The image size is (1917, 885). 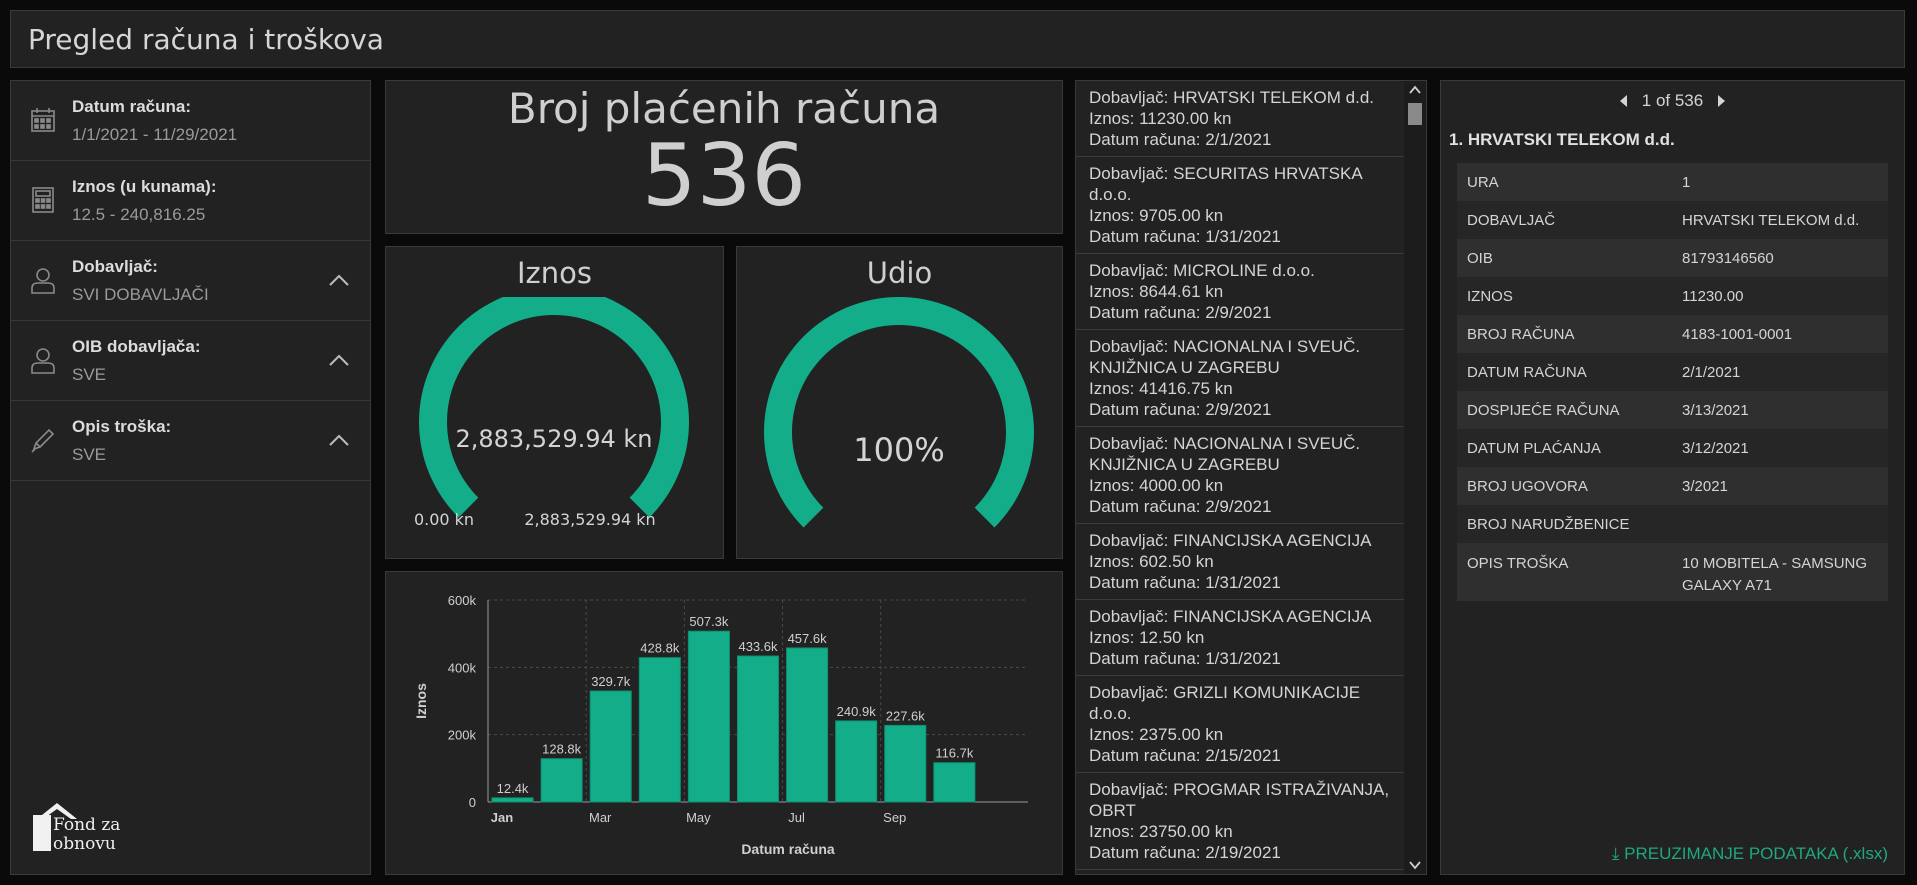 What do you see at coordinates (807, 725) in the screenshot?
I see `bar-jul` at bounding box center [807, 725].